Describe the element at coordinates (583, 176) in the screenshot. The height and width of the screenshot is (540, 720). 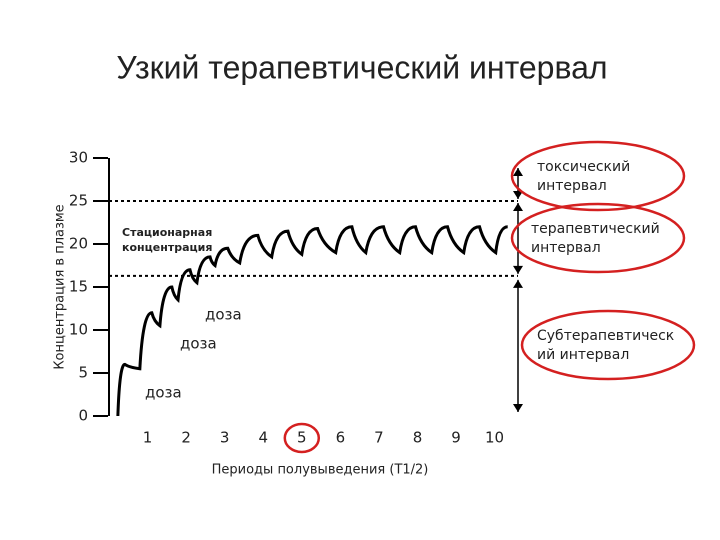
I see `interval-label: токсический интервал` at that location.